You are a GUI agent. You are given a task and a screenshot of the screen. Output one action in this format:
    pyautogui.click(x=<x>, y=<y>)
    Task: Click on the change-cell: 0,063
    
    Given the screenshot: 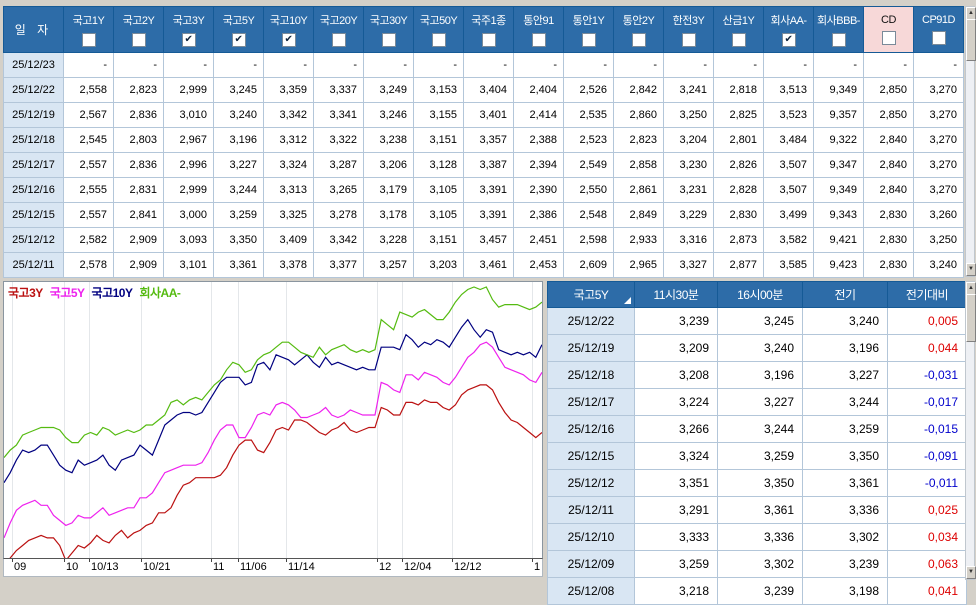 What is the action you would take?
    pyautogui.click(x=927, y=564)
    